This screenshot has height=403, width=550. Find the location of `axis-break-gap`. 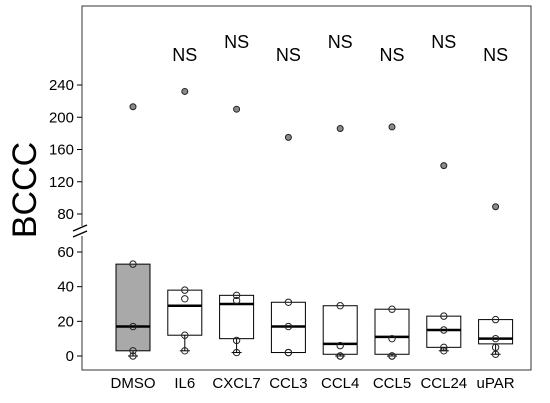

axis-break-gap is located at coordinates (82, 231).